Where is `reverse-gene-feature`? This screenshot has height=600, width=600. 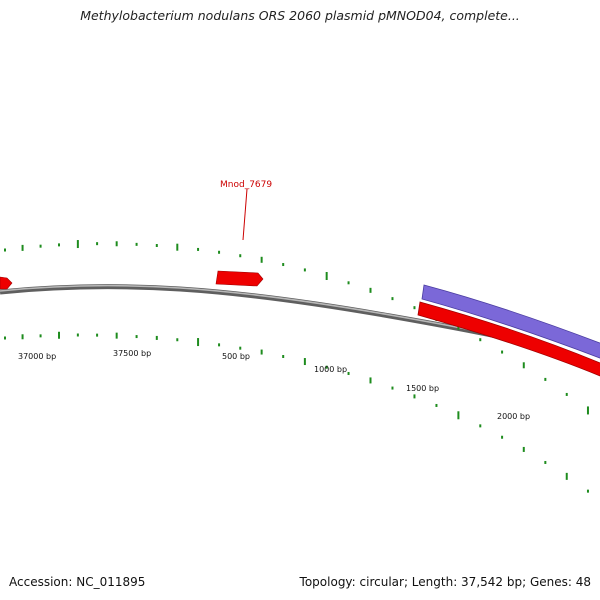
reverse-gene-feature is located at coordinates (510, 322).